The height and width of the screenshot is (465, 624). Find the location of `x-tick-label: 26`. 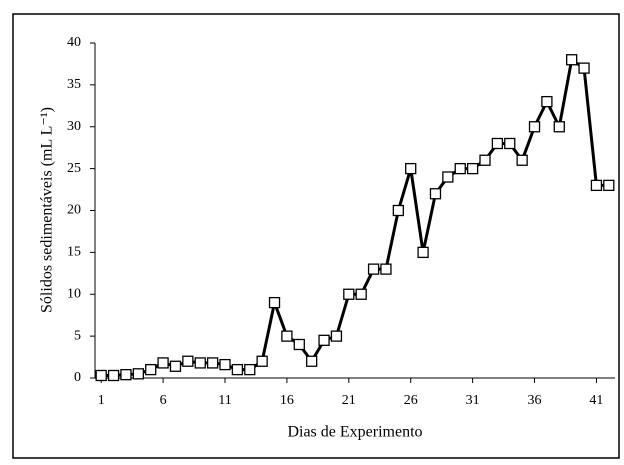

x-tick-label: 26 is located at coordinates (411, 400).